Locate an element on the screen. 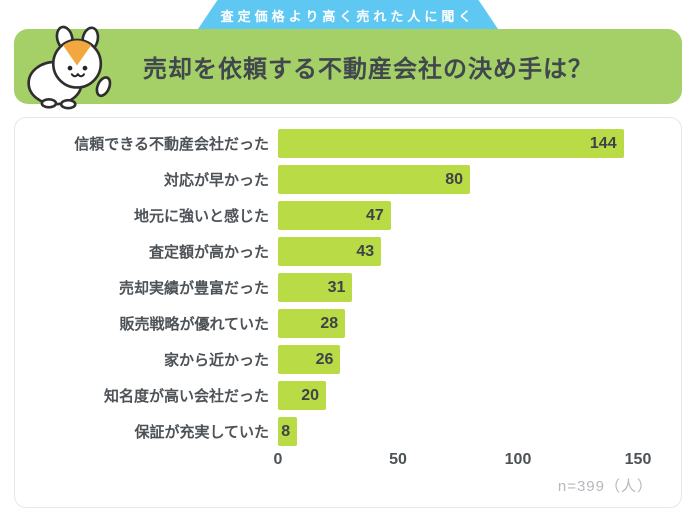  x-tick-label: 0 is located at coordinates (278, 459).